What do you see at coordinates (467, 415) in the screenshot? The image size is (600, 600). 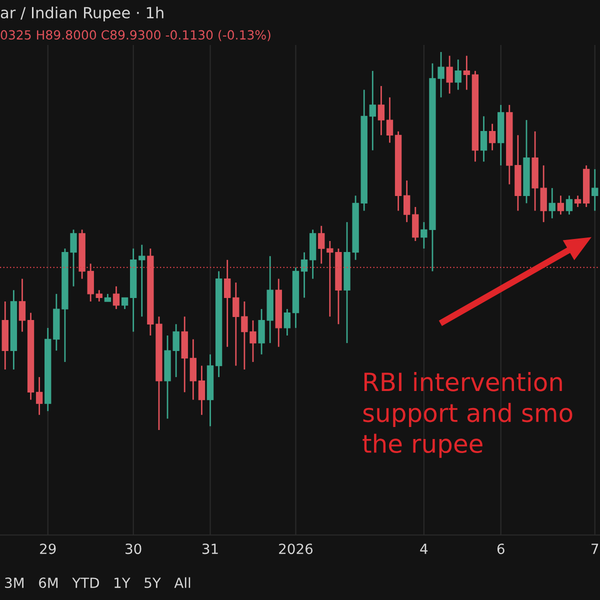 I see `annotation: RBI intervention support and smo the rupee` at bounding box center [467, 415].